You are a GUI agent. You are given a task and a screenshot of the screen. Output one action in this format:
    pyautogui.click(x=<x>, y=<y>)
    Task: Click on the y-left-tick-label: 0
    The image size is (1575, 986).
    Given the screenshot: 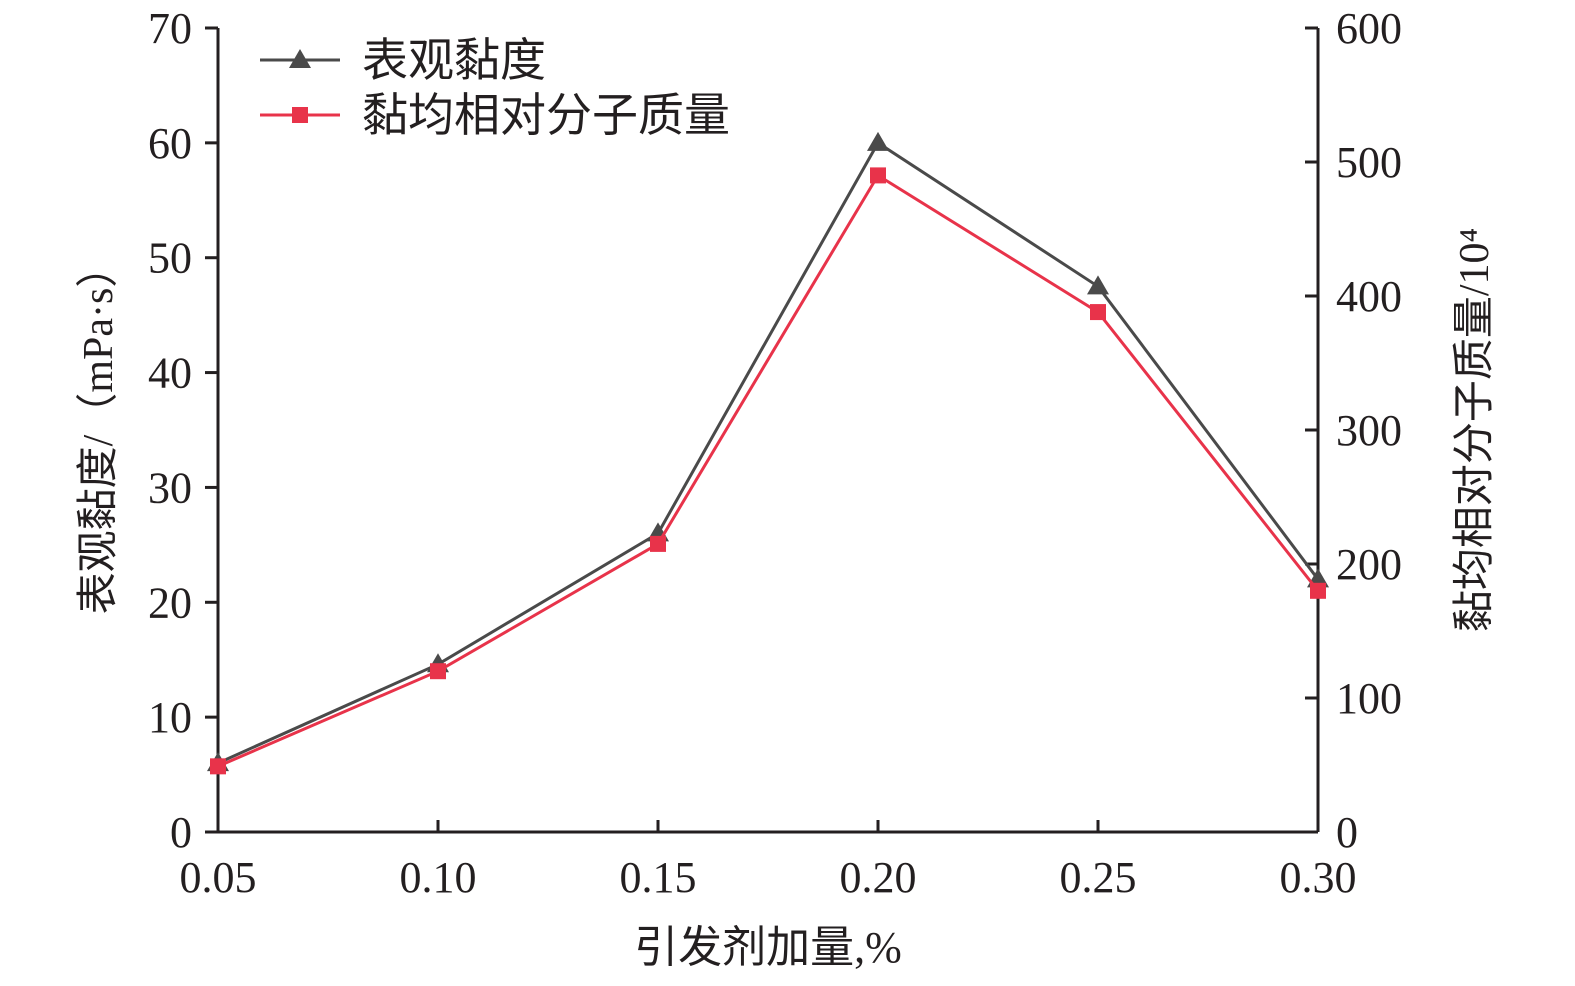 What is the action you would take?
    pyautogui.click(x=181, y=832)
    